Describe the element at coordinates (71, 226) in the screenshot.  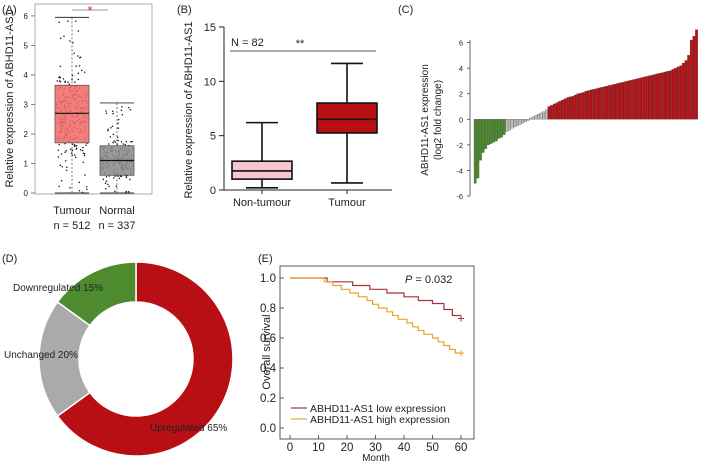
I see `panel-a-n-tumour: n = 512` at that location.